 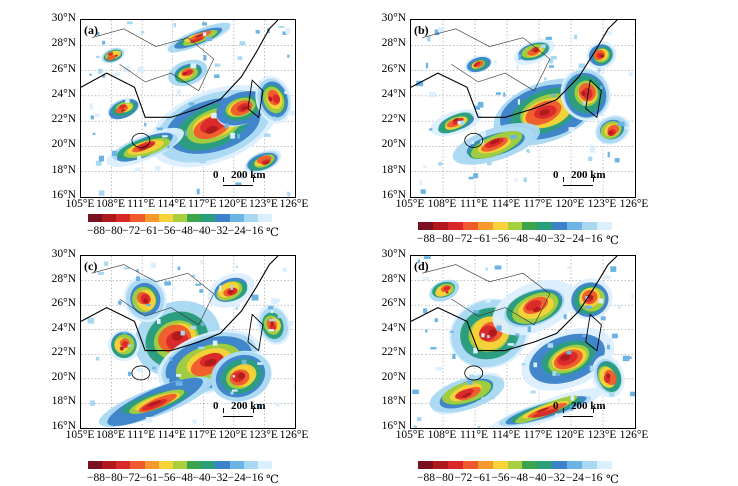 What do you see at coordinates (602, 204) in the screenshot?
I see `longitude-label: 123°E` at bounding box center [602, 204].